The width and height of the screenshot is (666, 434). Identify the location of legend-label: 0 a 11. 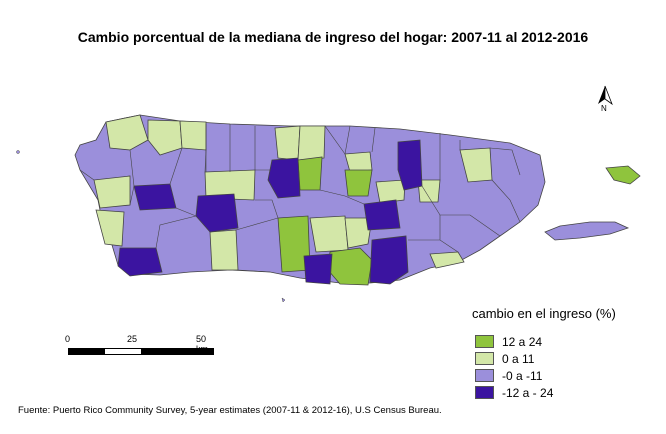
(518, 358).